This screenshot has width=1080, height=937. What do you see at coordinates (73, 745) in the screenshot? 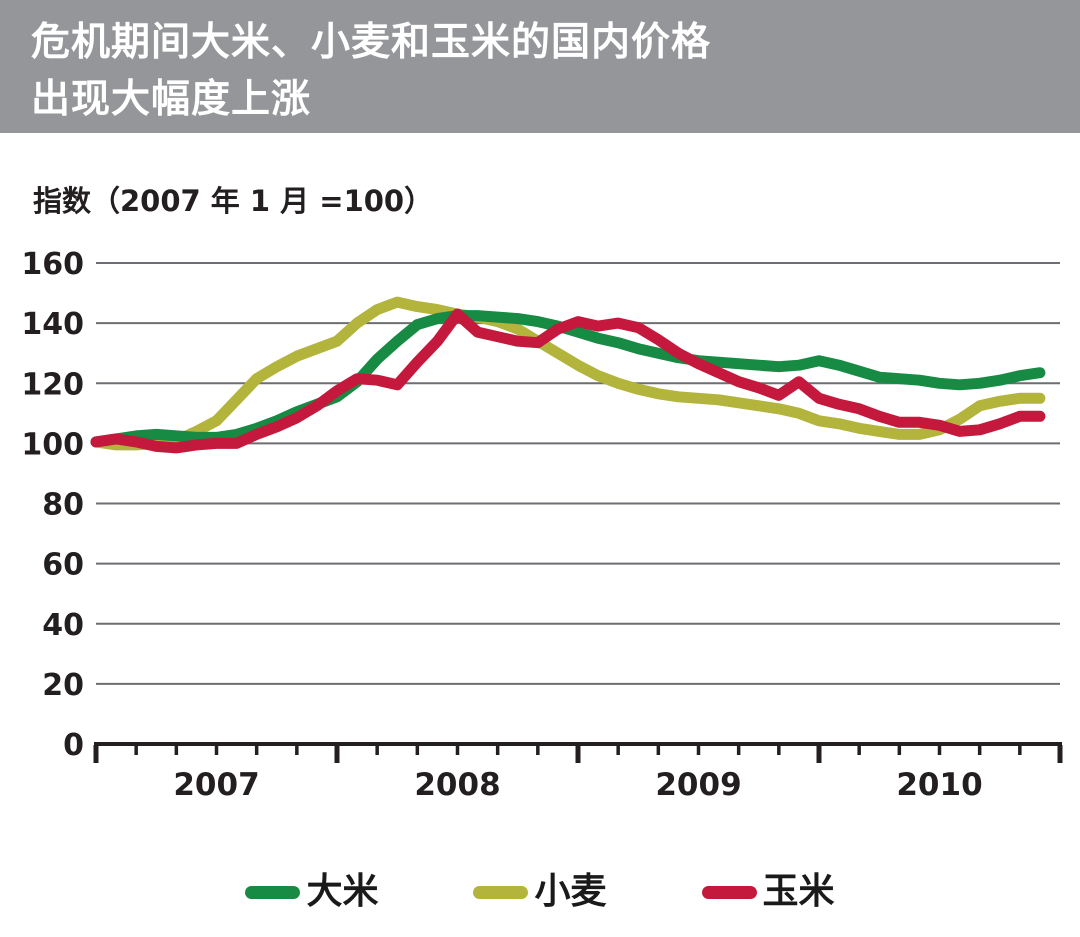
I see `y-tick-label-0: 0` at bounding box center [73, 745].